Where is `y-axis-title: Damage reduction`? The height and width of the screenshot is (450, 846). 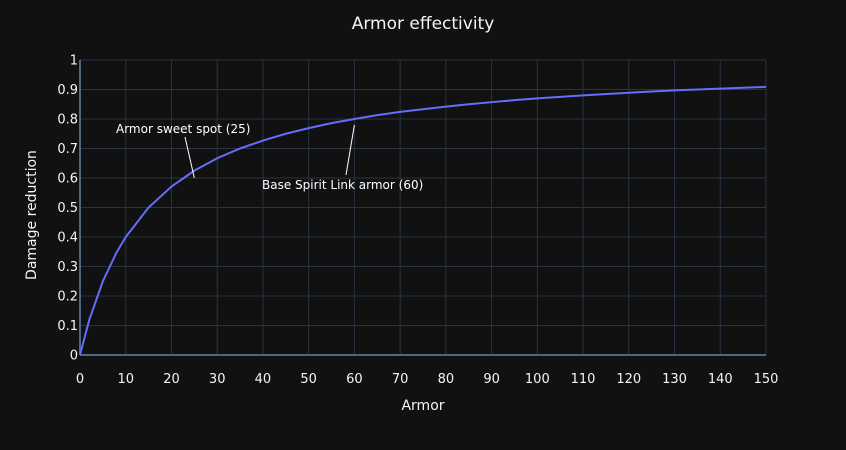 y-axis-title: Damage reduction is located at coordinates (32, 215).